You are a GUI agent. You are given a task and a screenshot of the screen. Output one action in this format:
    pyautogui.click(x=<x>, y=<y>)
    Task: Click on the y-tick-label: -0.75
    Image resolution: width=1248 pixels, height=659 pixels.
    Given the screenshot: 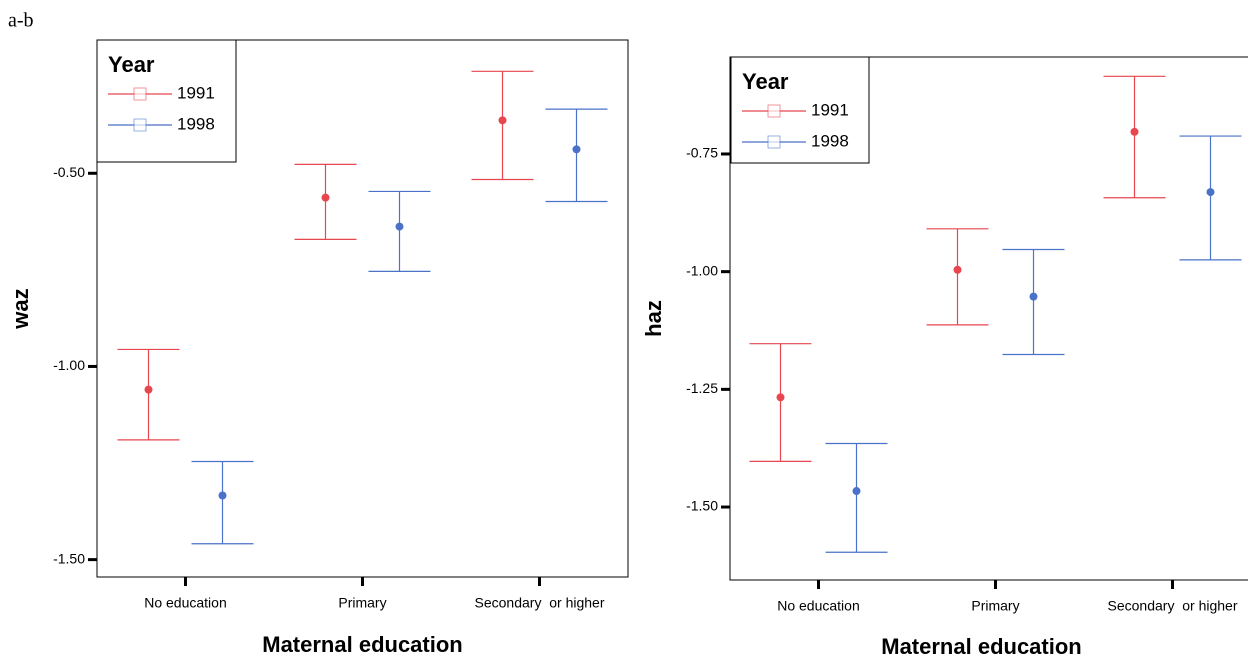 What is the action you would take?
    pyautogui.click(x=702, y=153)
    